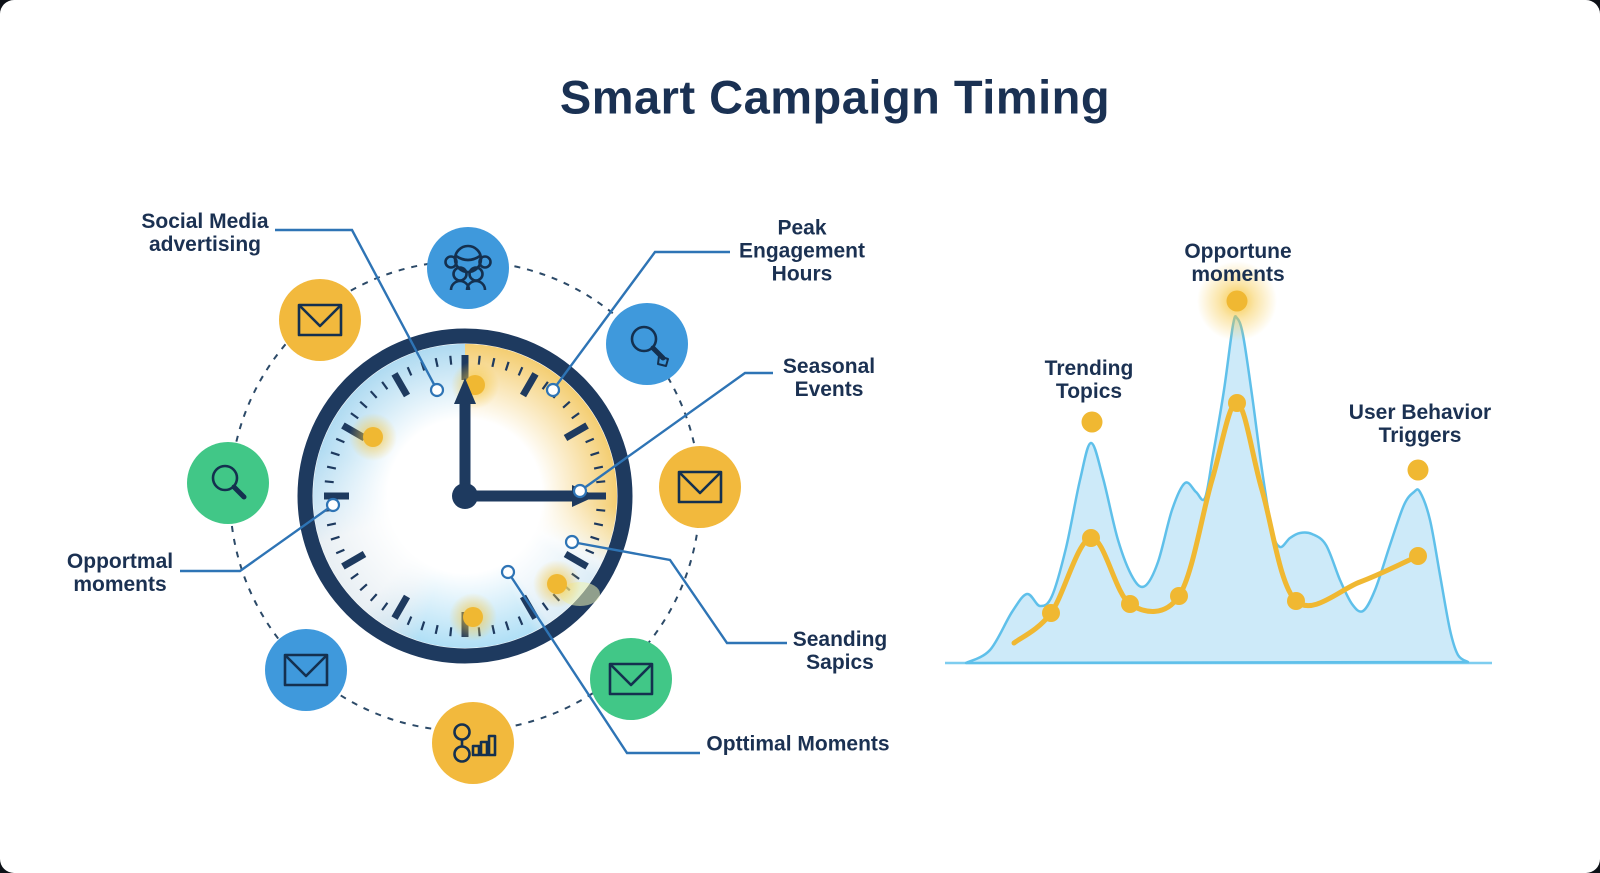  Describe the element at coordinates (676, 431) in the screenshot. I see `connector-seasonal-events` at that location.